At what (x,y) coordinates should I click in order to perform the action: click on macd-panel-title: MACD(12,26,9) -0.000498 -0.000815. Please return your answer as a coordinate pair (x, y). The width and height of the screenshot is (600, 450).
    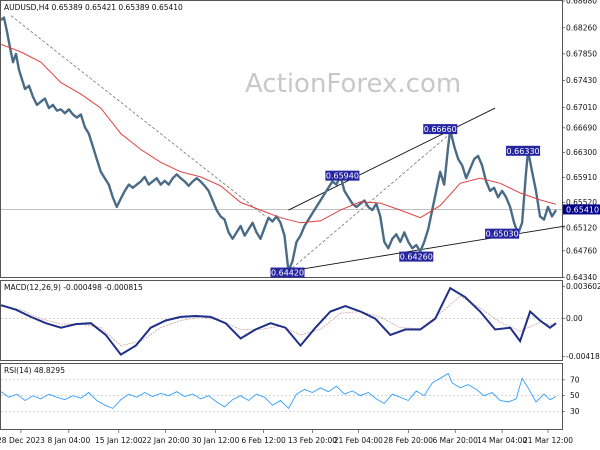
    Looking at the image, I should click on (73, 287).